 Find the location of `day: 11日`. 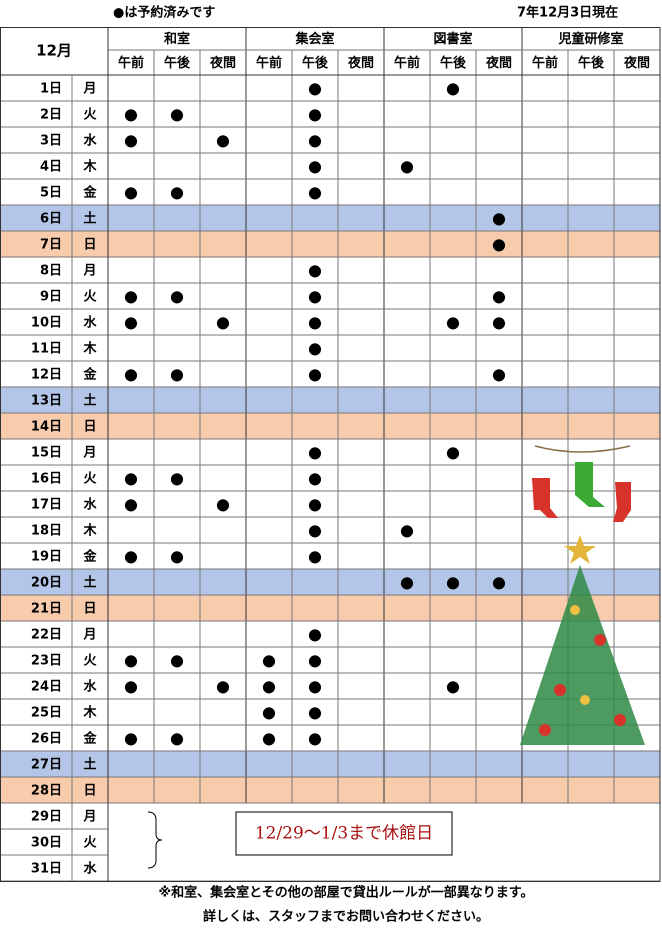

day: 11日 is located at coordinates (46, 349).